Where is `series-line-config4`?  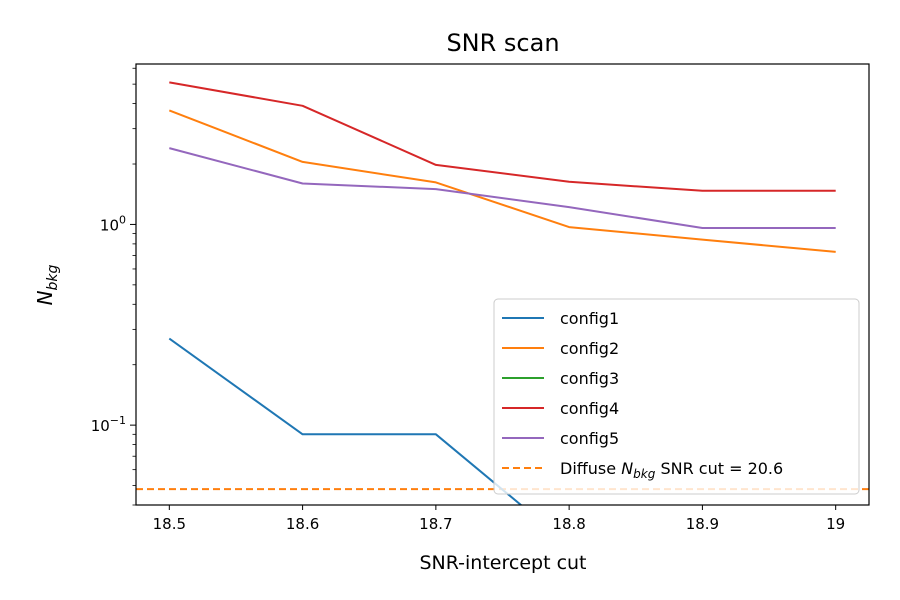 series-line-config4 is located at coordinates (502, 136).